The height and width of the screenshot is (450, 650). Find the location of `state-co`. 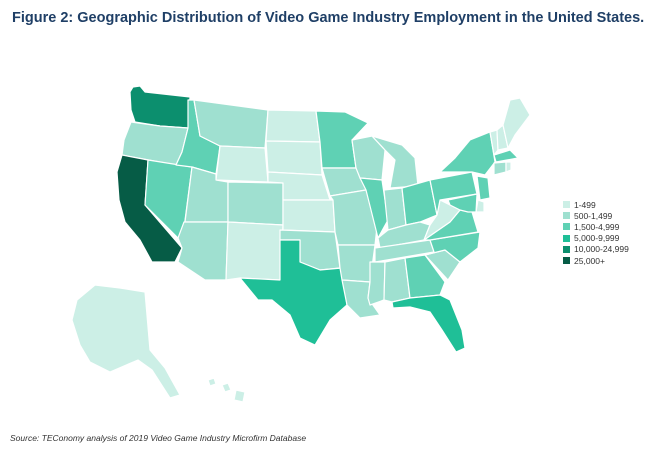

state-co is located at coordinates (255, 203).